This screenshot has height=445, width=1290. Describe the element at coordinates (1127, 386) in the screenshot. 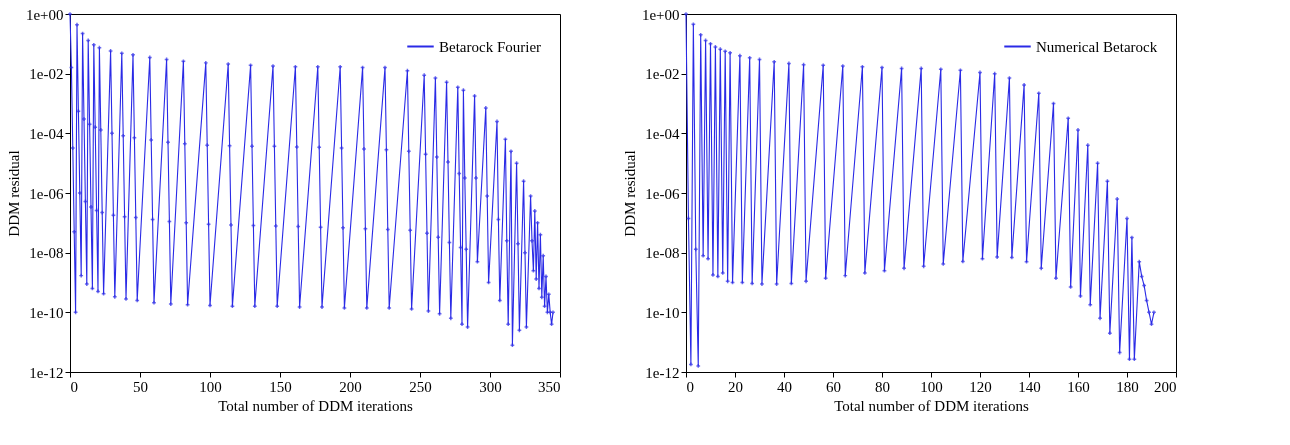

I see `x-tick-label: 180` at that location.